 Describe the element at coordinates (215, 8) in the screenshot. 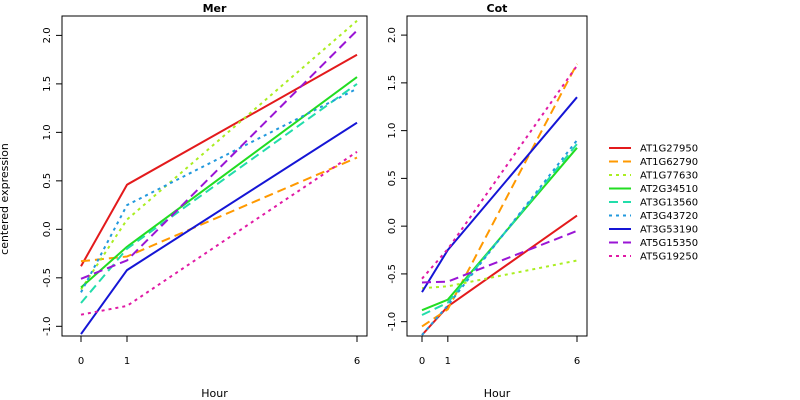

I see `panel-title: Mer` at that location.